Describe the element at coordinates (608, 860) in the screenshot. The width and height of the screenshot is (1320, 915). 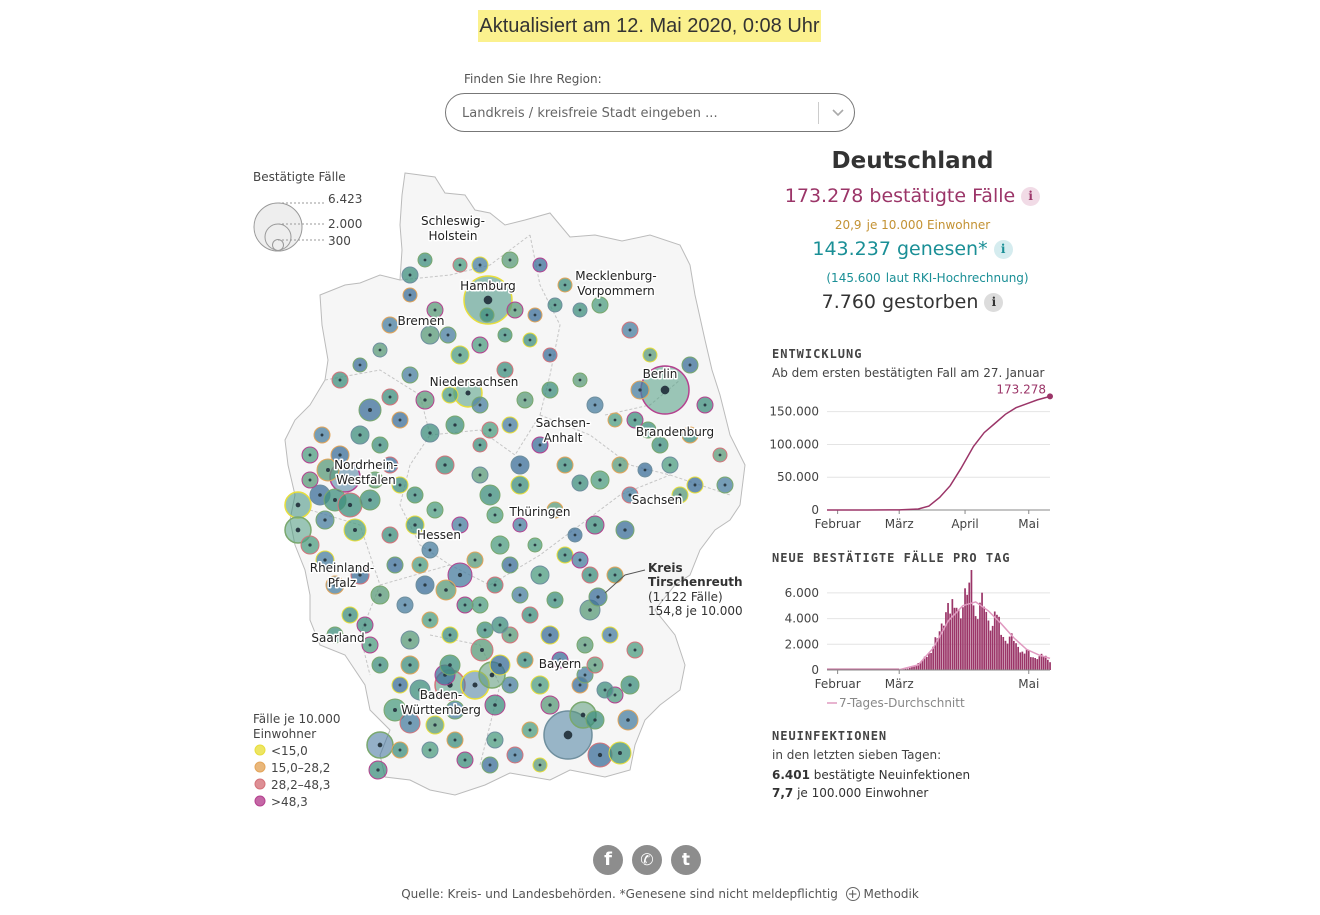
I see `facebook-icon: f` at that location.